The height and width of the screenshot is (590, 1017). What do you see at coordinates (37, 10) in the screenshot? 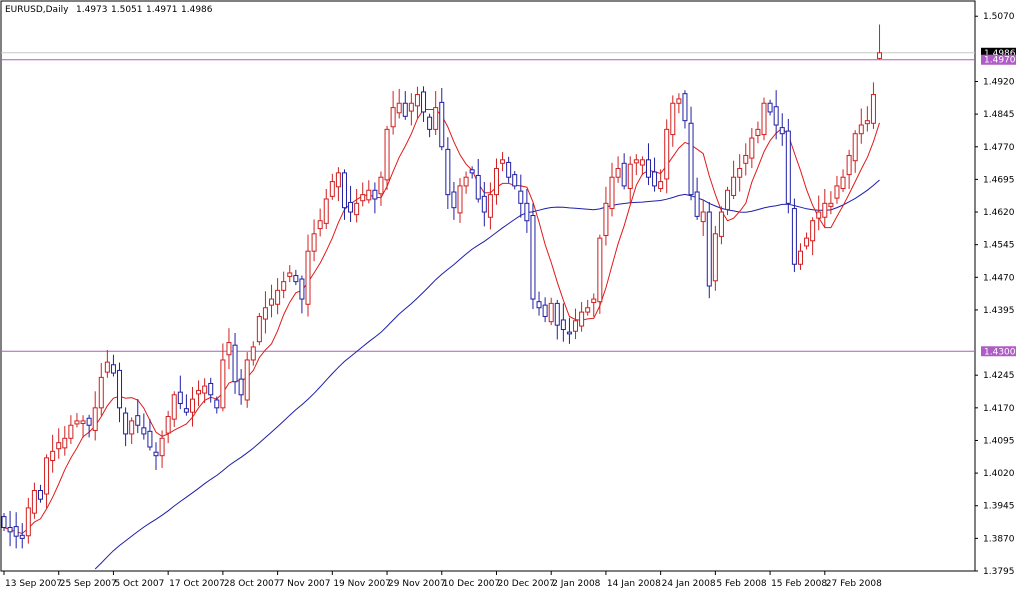
I see `chart-symbol: EURUSD,Daily` at bounding box center [37, 10].